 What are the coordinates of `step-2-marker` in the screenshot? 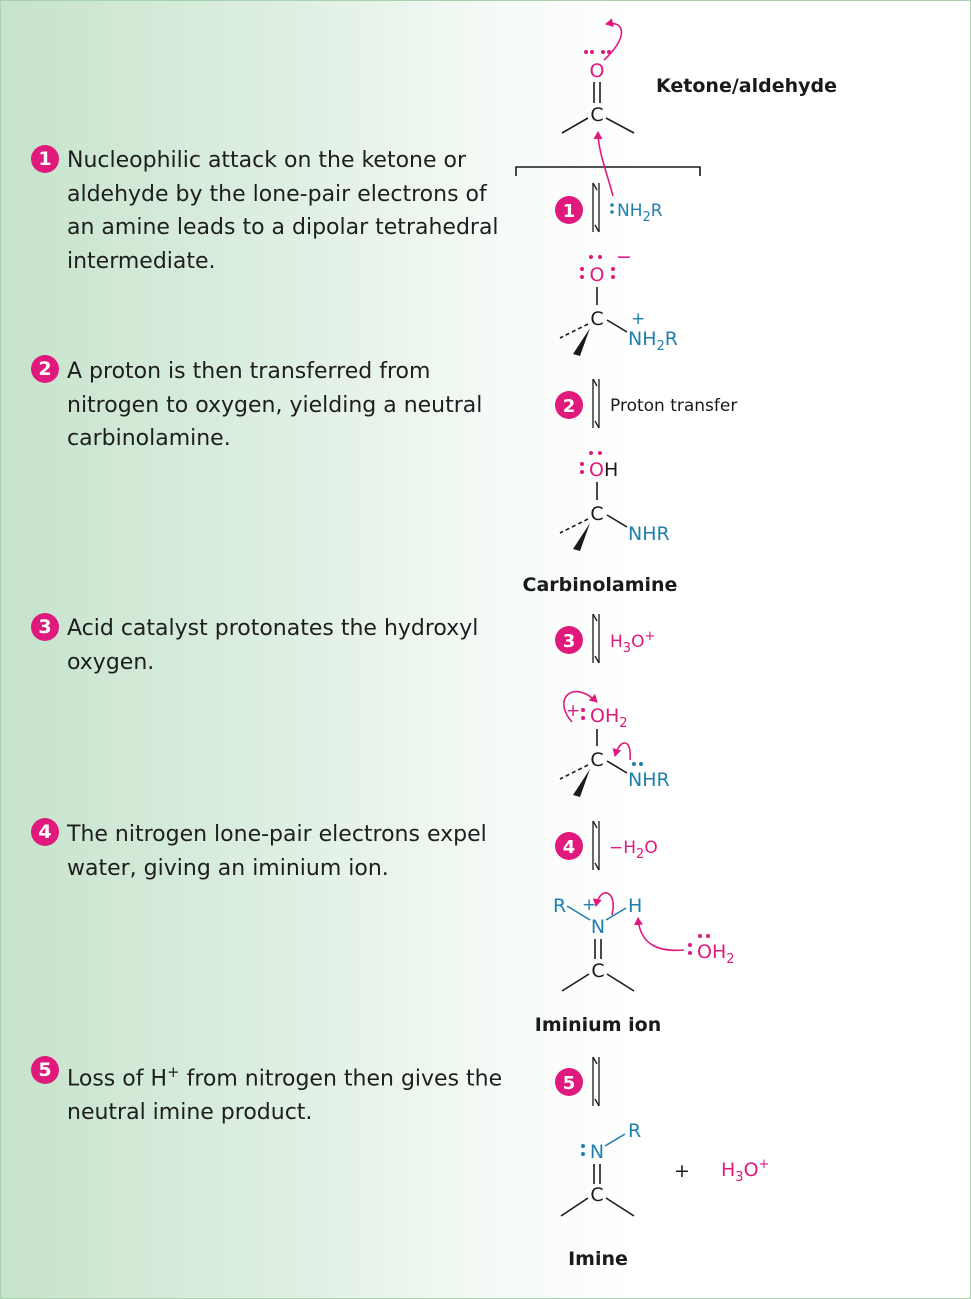 It's located at (569, 405).